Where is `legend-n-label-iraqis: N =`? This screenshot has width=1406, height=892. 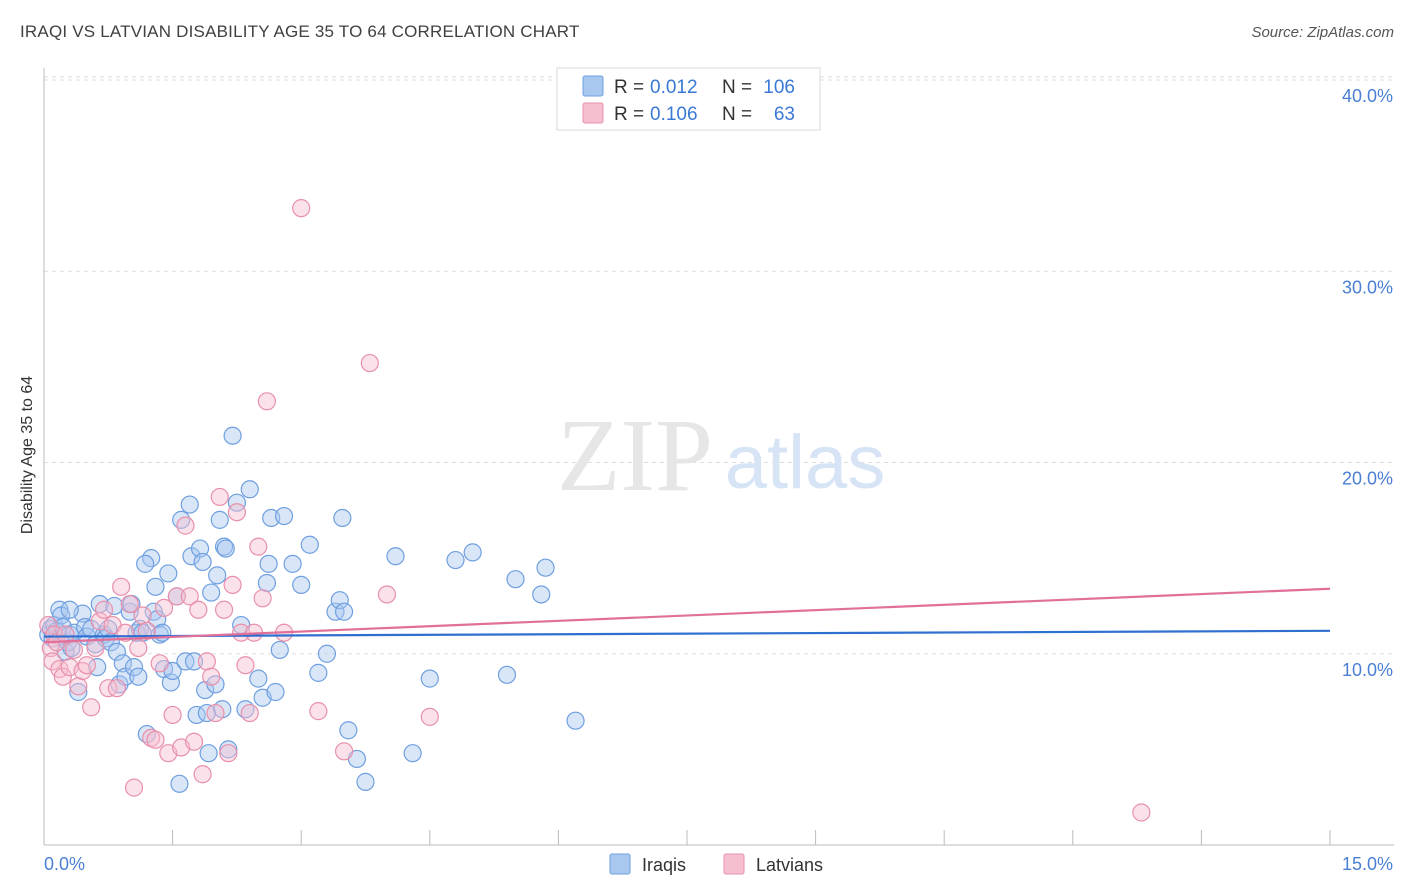
legend-n-label-iraqis: N = is located at coordinates (737, 87).